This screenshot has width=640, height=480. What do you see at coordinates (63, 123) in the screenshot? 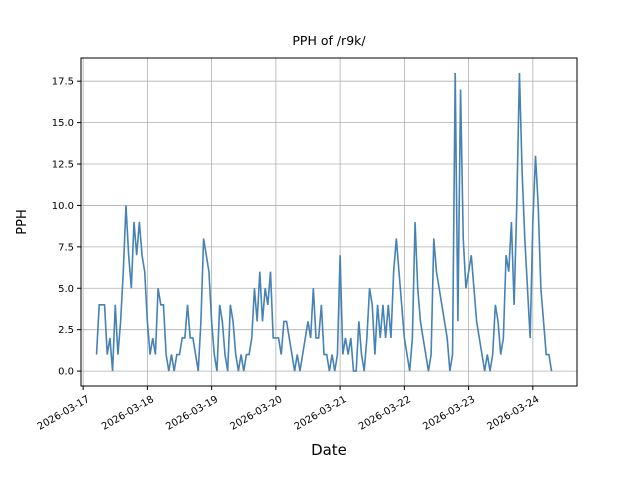
I see `y-tick-label: 15.0` at bounding box center [63, 123].